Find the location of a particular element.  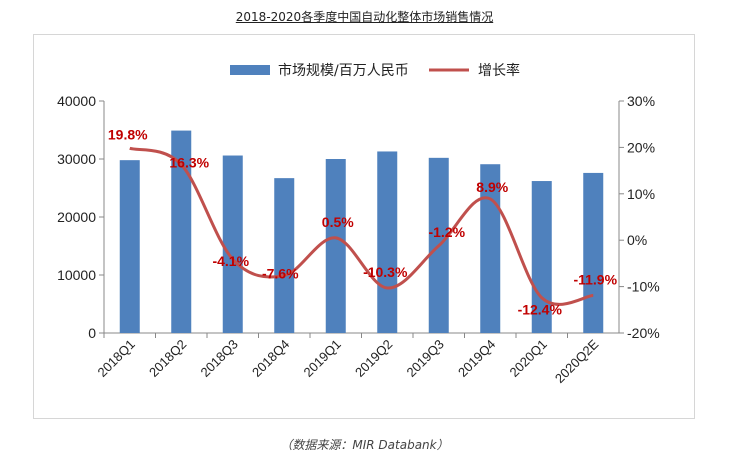

bar-2019Q4 is located at coordinates (490, 248).